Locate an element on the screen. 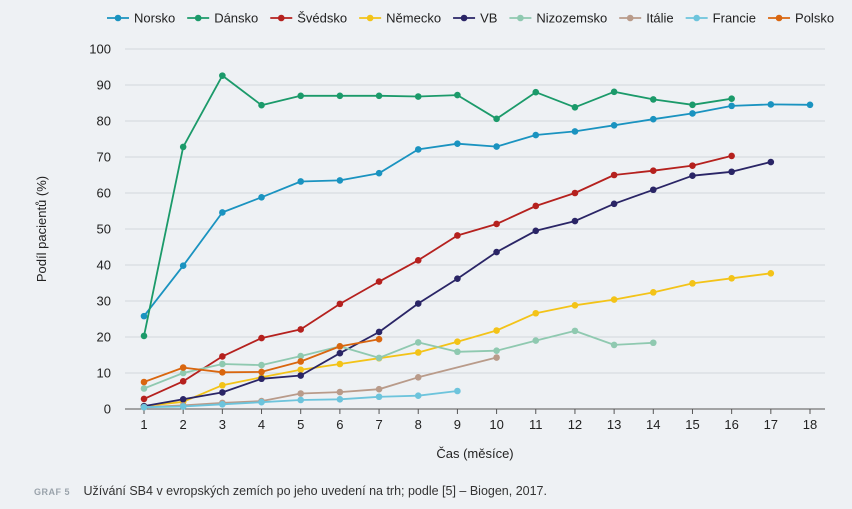 The width and height of the screenshot is (852, 509). x-tick-label: 17 is located at coordinates (771, 424).